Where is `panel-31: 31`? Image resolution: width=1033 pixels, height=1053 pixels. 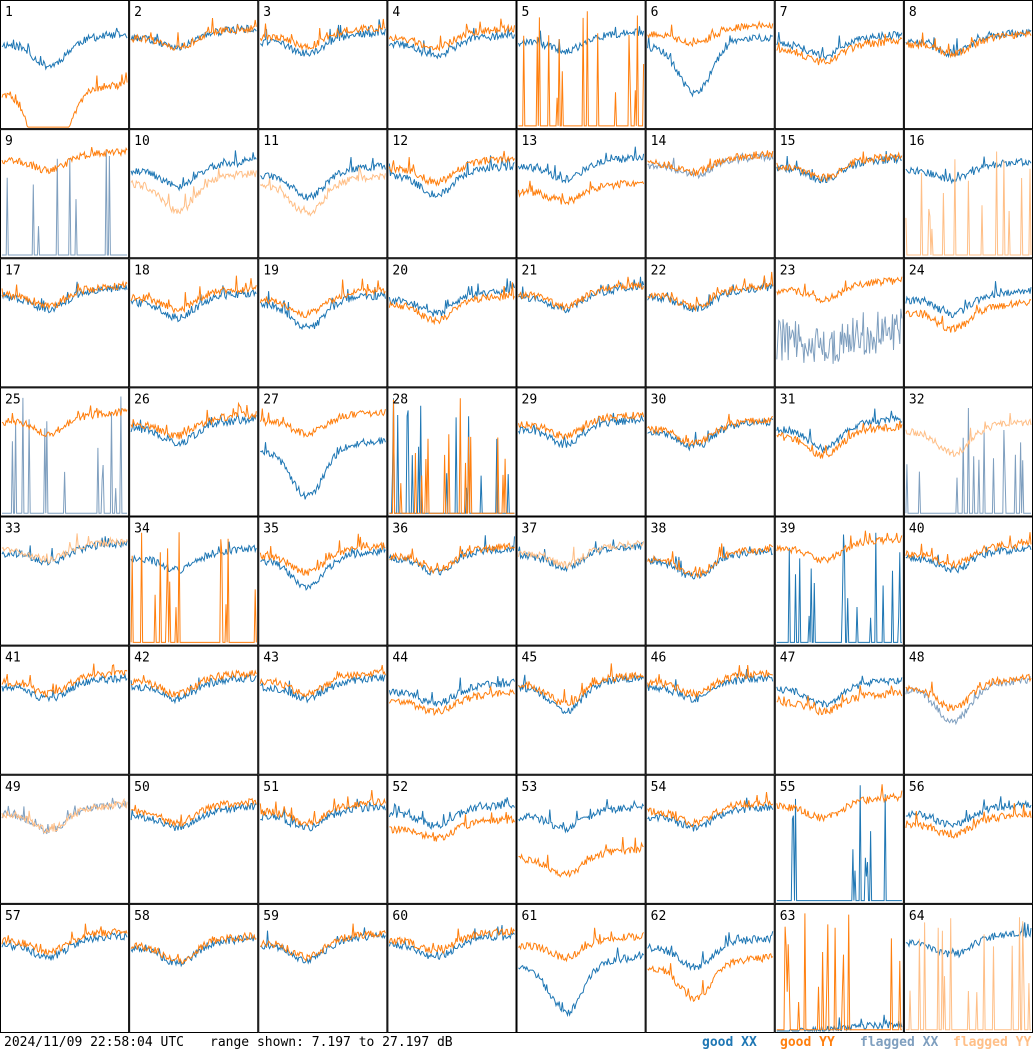 panel-31: 31 is located at coordinates (839, 452).